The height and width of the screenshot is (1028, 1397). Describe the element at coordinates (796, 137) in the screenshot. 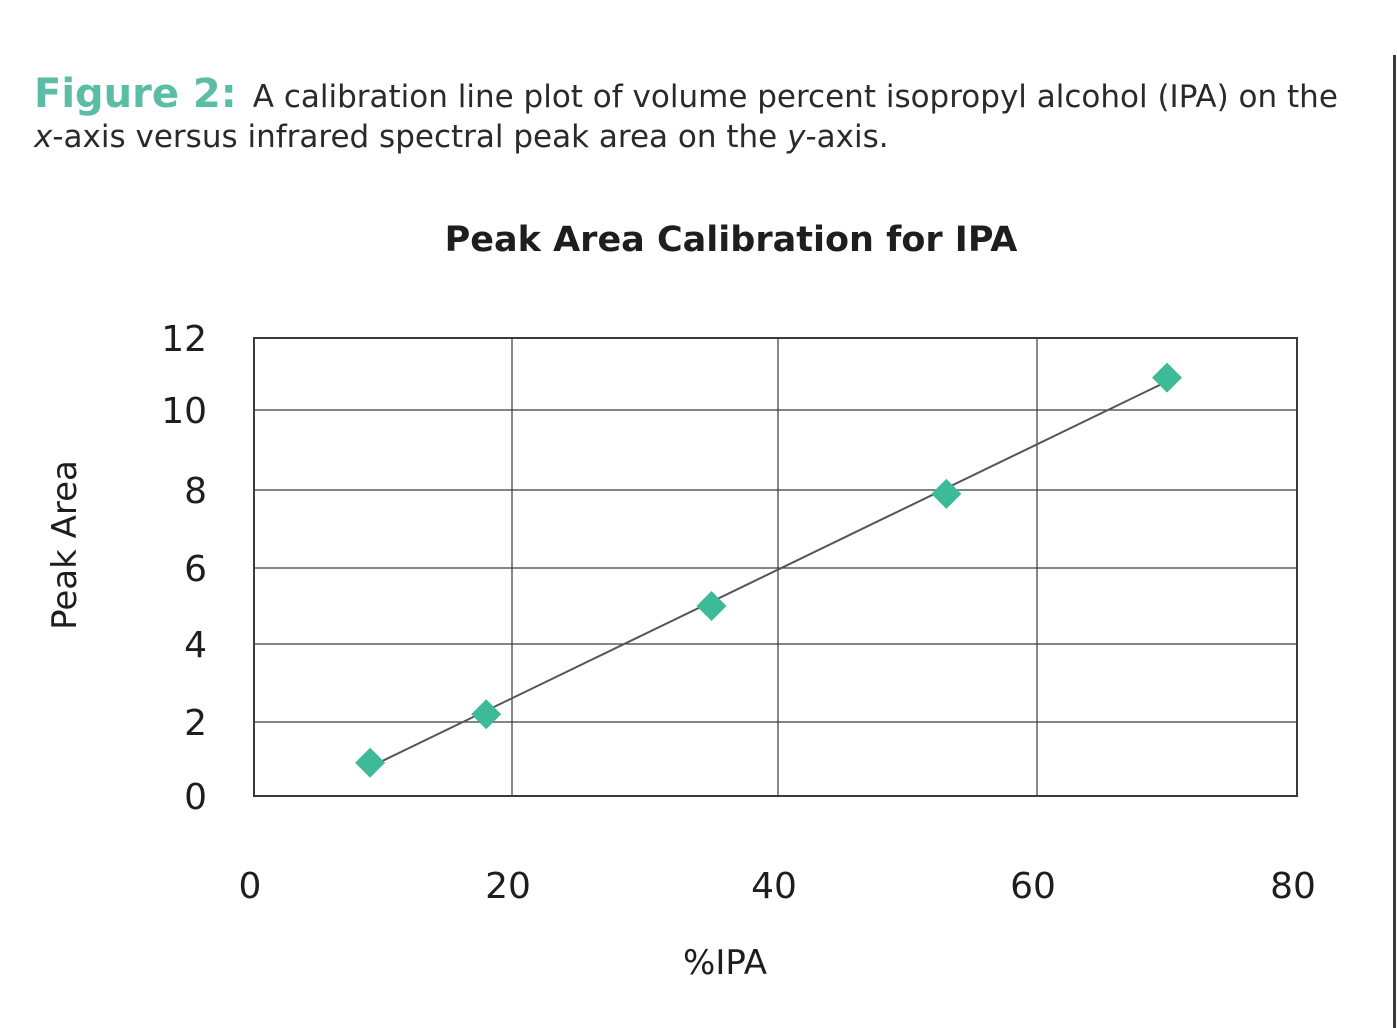

I see `caption-y-variable: y` at that location.